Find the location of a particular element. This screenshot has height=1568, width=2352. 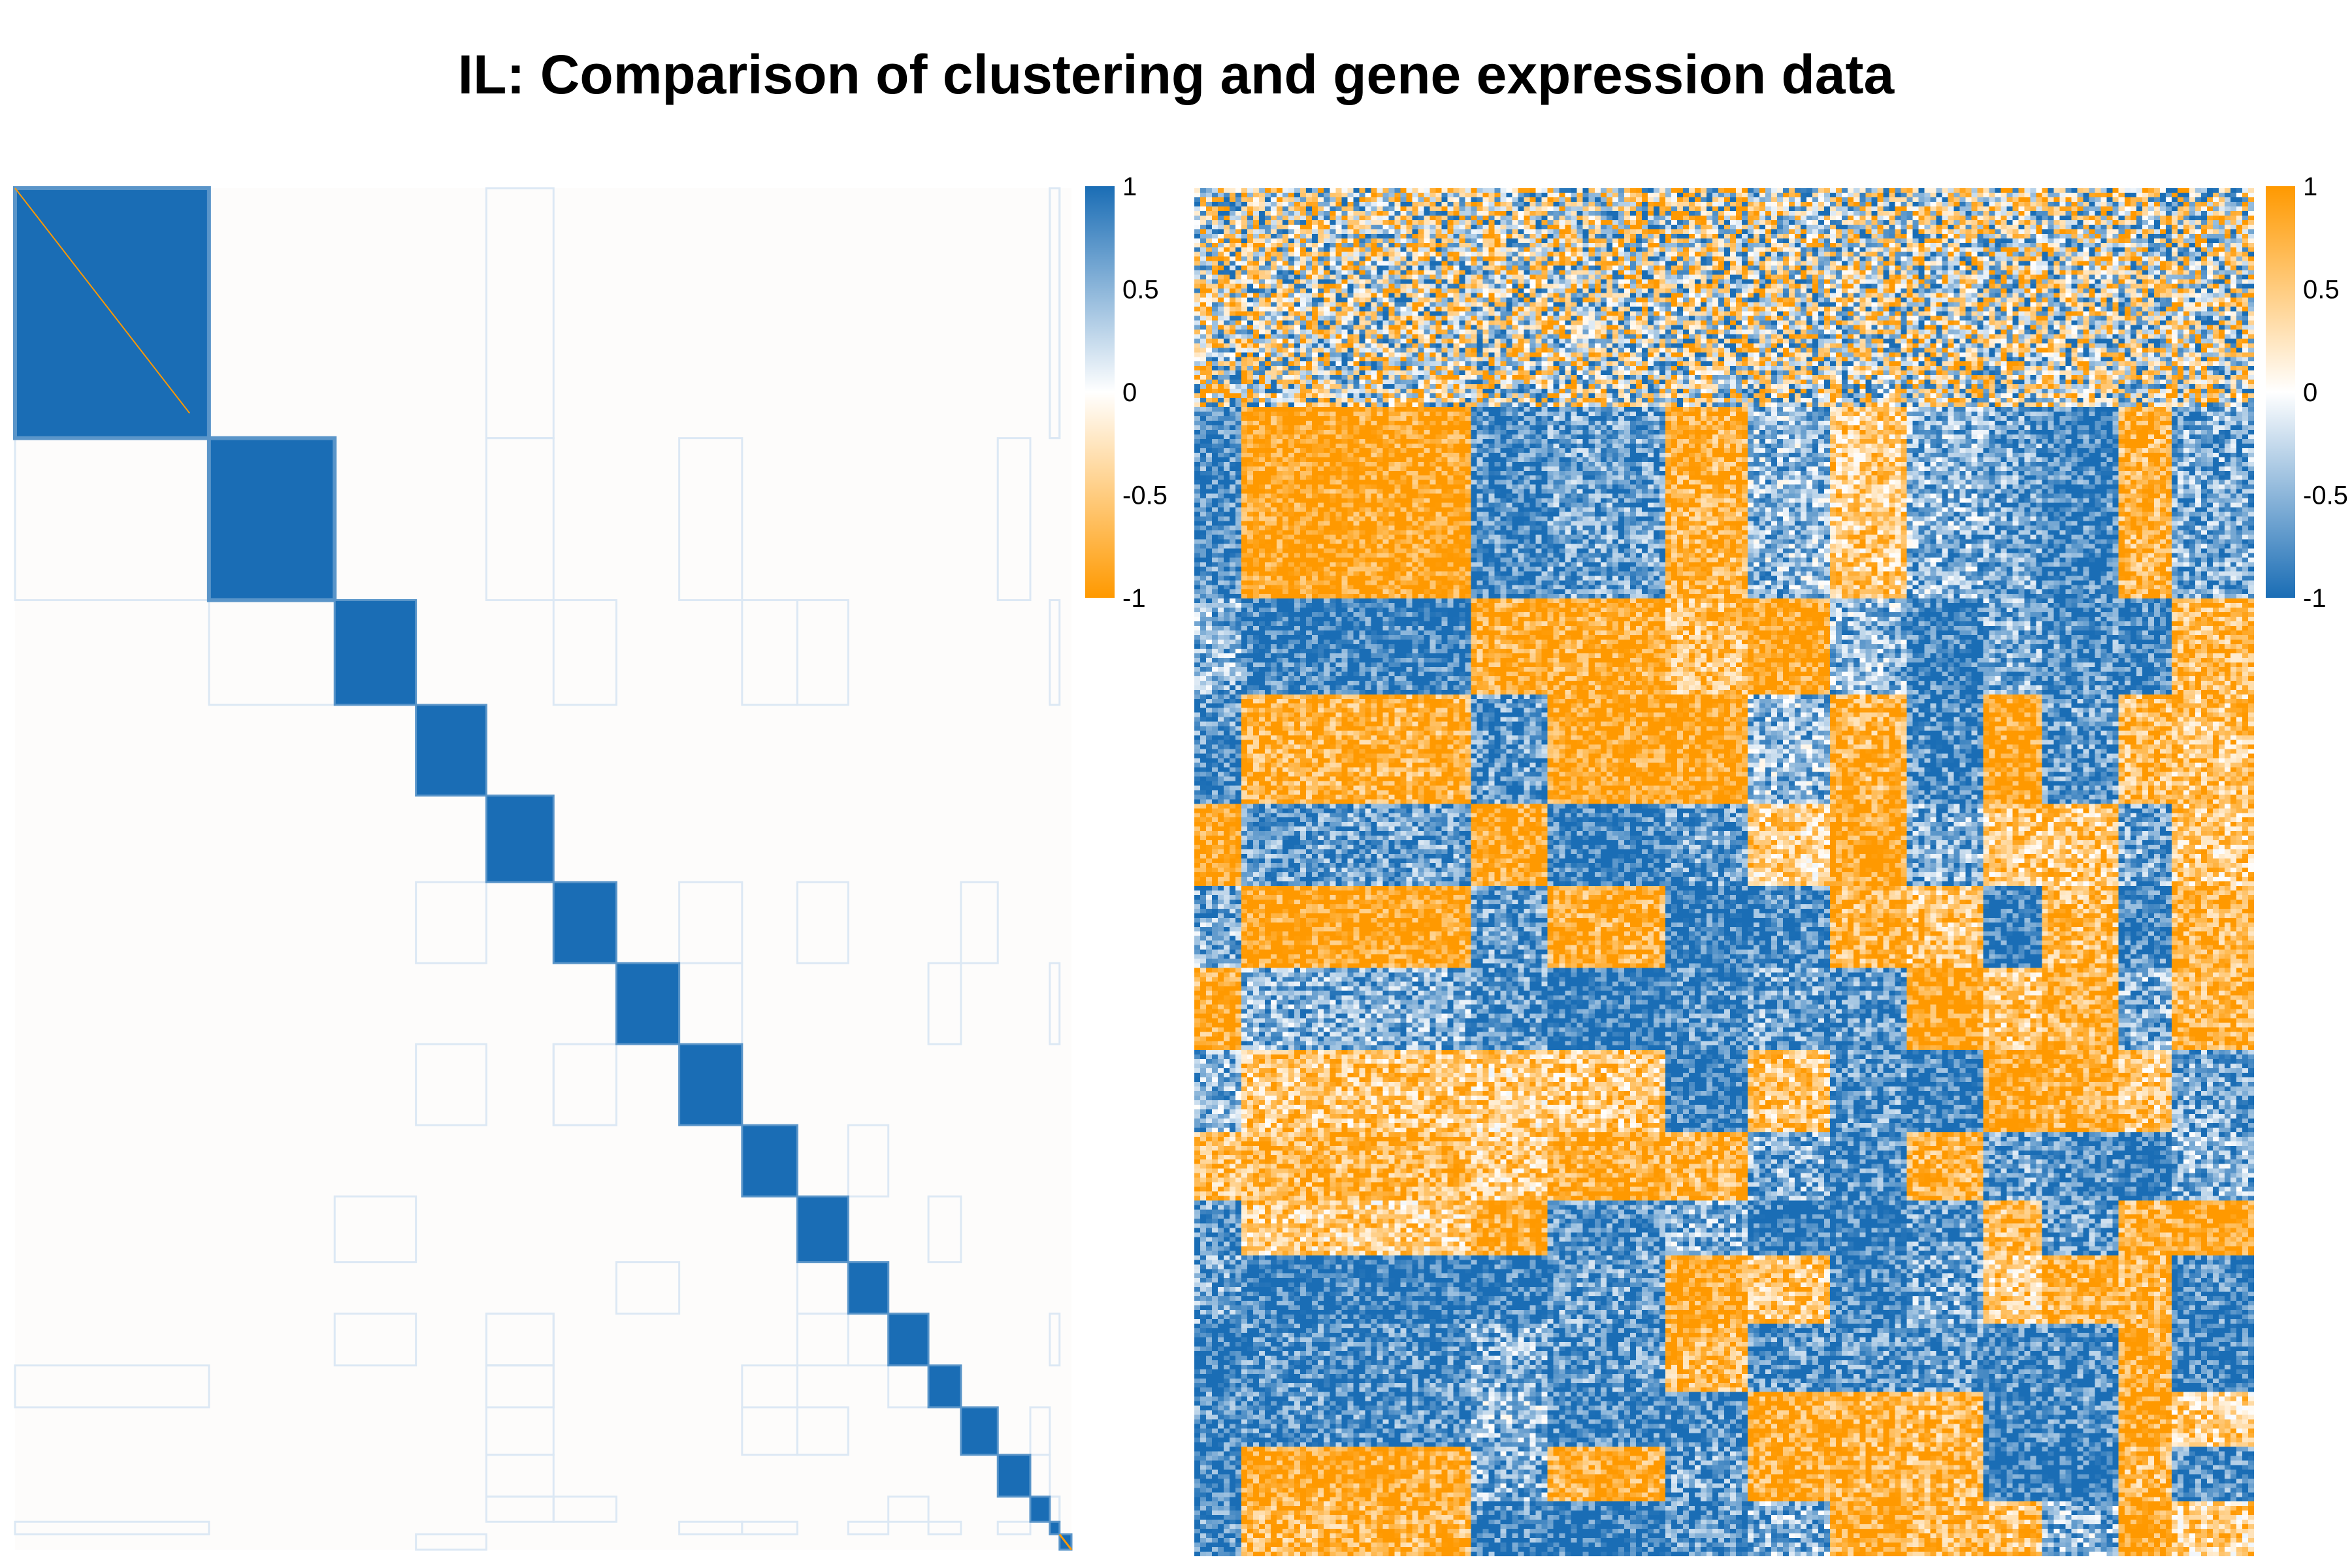

expression-colorbar: 1 0.5 0 -0.5 -1 is located at coordinates (2307, 392).